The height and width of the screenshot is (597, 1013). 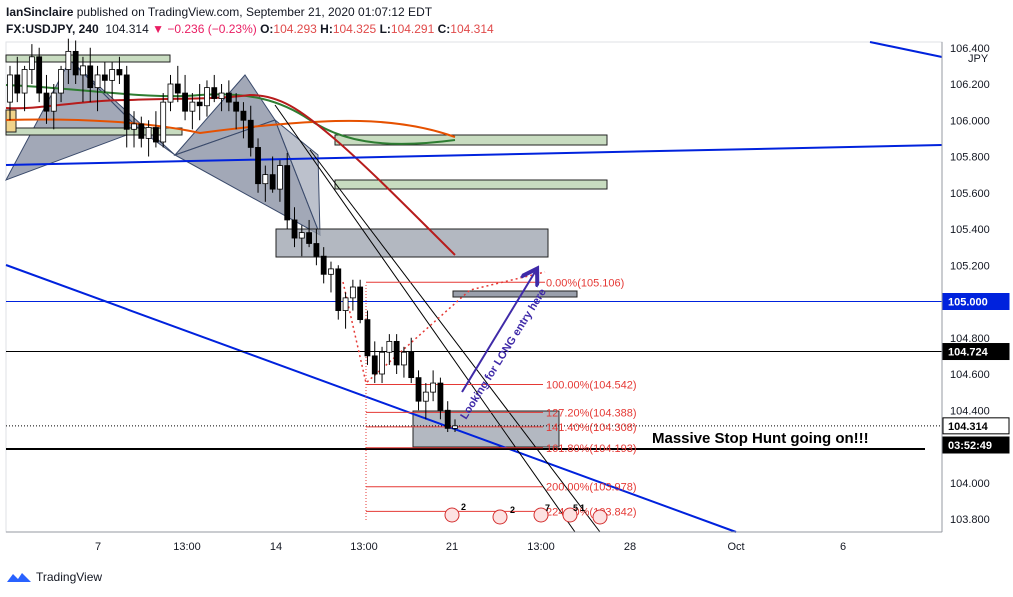 What do you see at coordinates (515, 294) in the screenshot?
I see `target-zone` at bounding box center [515, 294].